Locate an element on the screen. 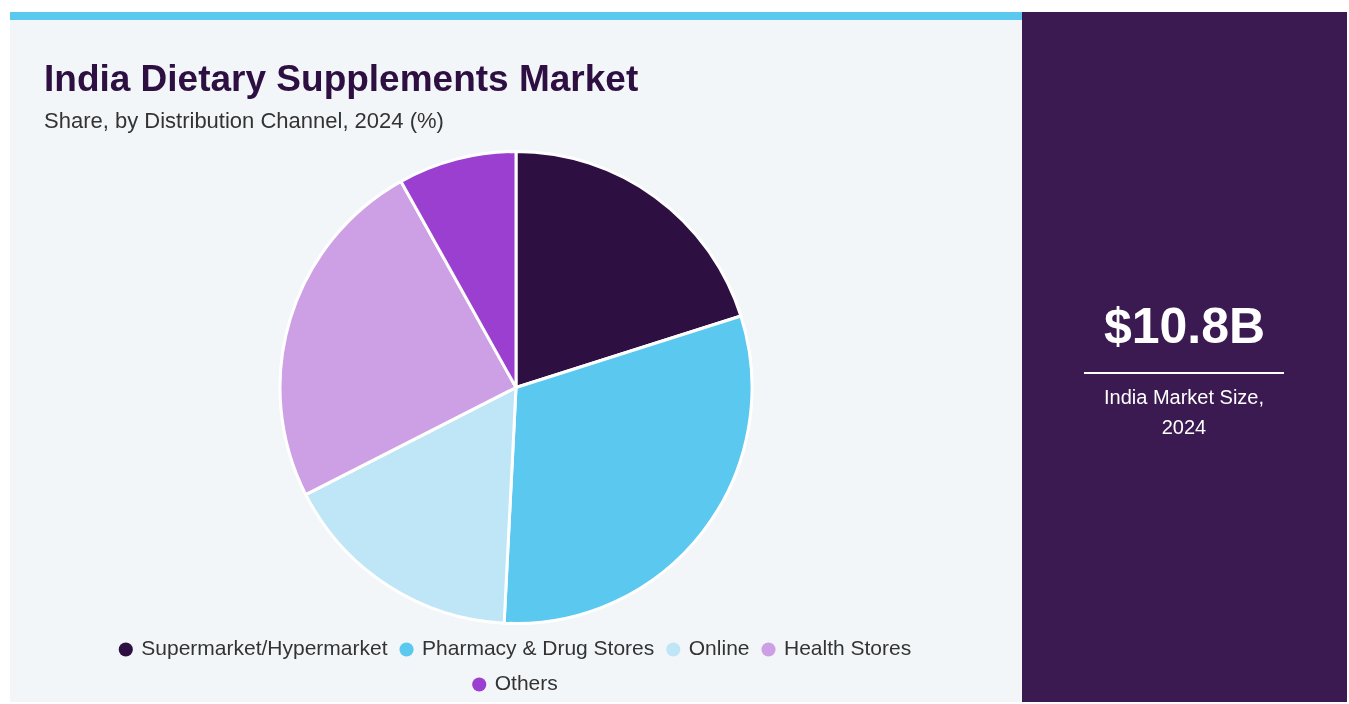  legend-label: Pharmacy & Drug Stores is located at coordinates (538, 648).